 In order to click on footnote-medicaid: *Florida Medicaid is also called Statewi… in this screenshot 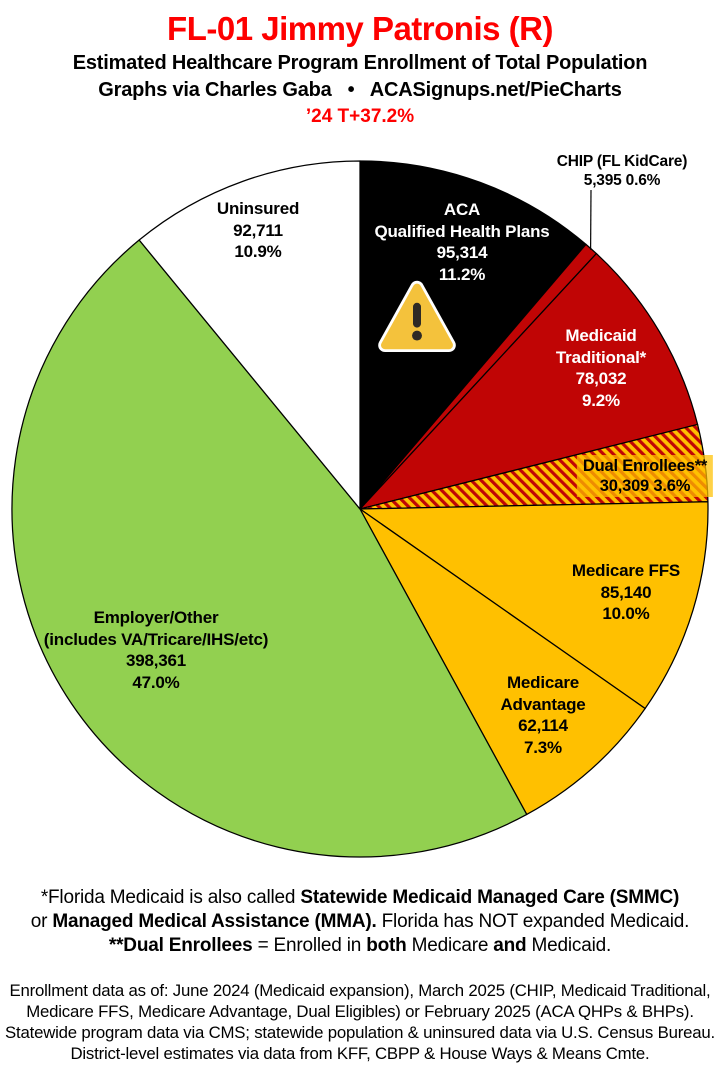, I will do `click(360, 922)`.